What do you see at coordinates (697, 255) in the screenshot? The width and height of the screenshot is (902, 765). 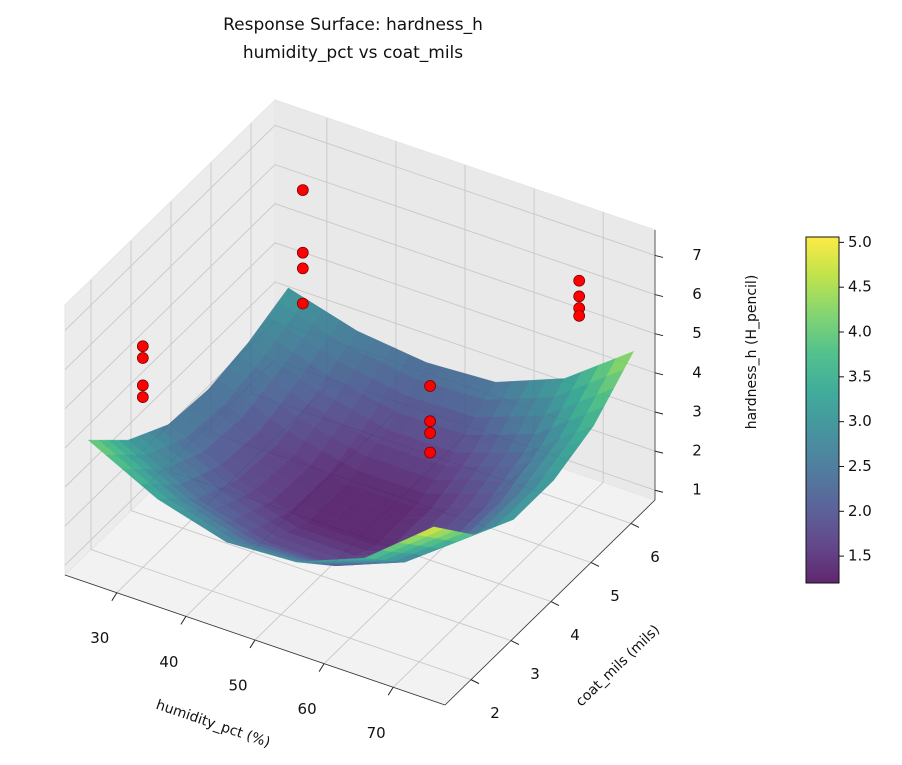 I see `z-tick-label: 7` at bounding box center [697, 255].